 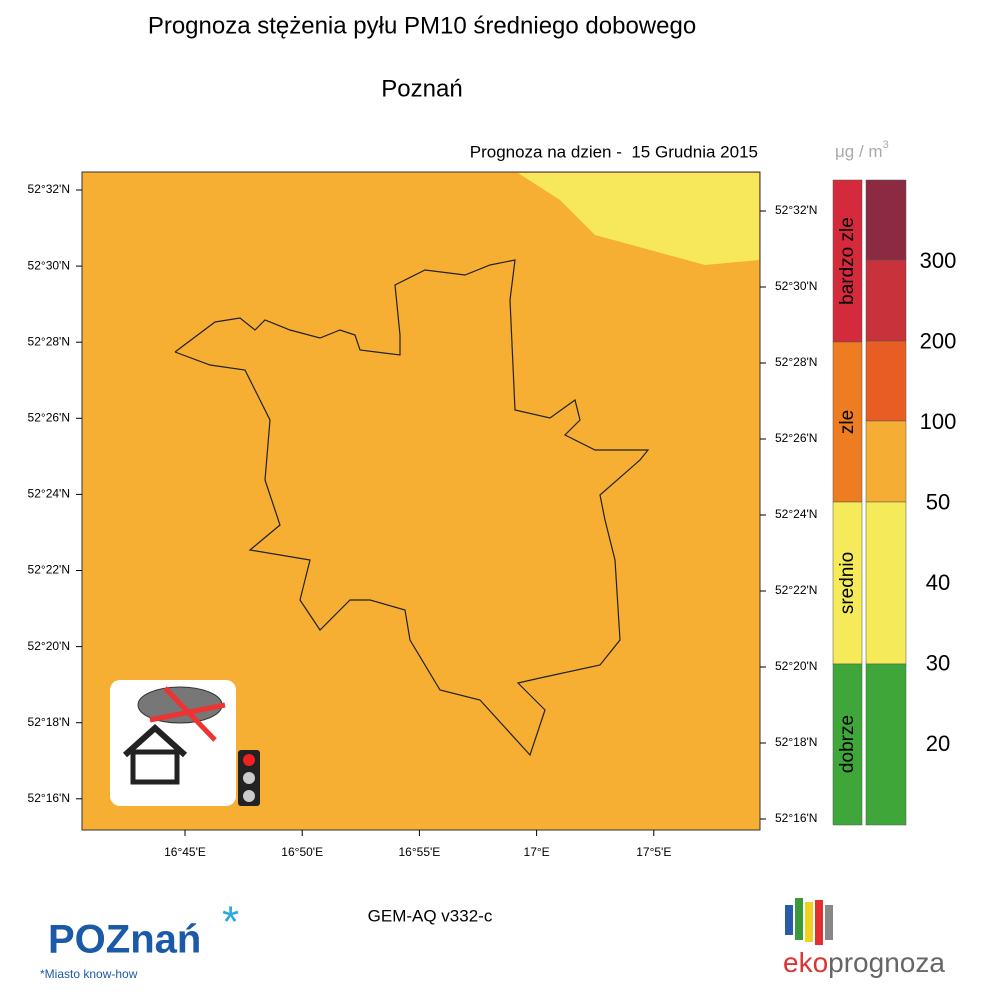 I want to click on icon, so click(x=185, y=743).